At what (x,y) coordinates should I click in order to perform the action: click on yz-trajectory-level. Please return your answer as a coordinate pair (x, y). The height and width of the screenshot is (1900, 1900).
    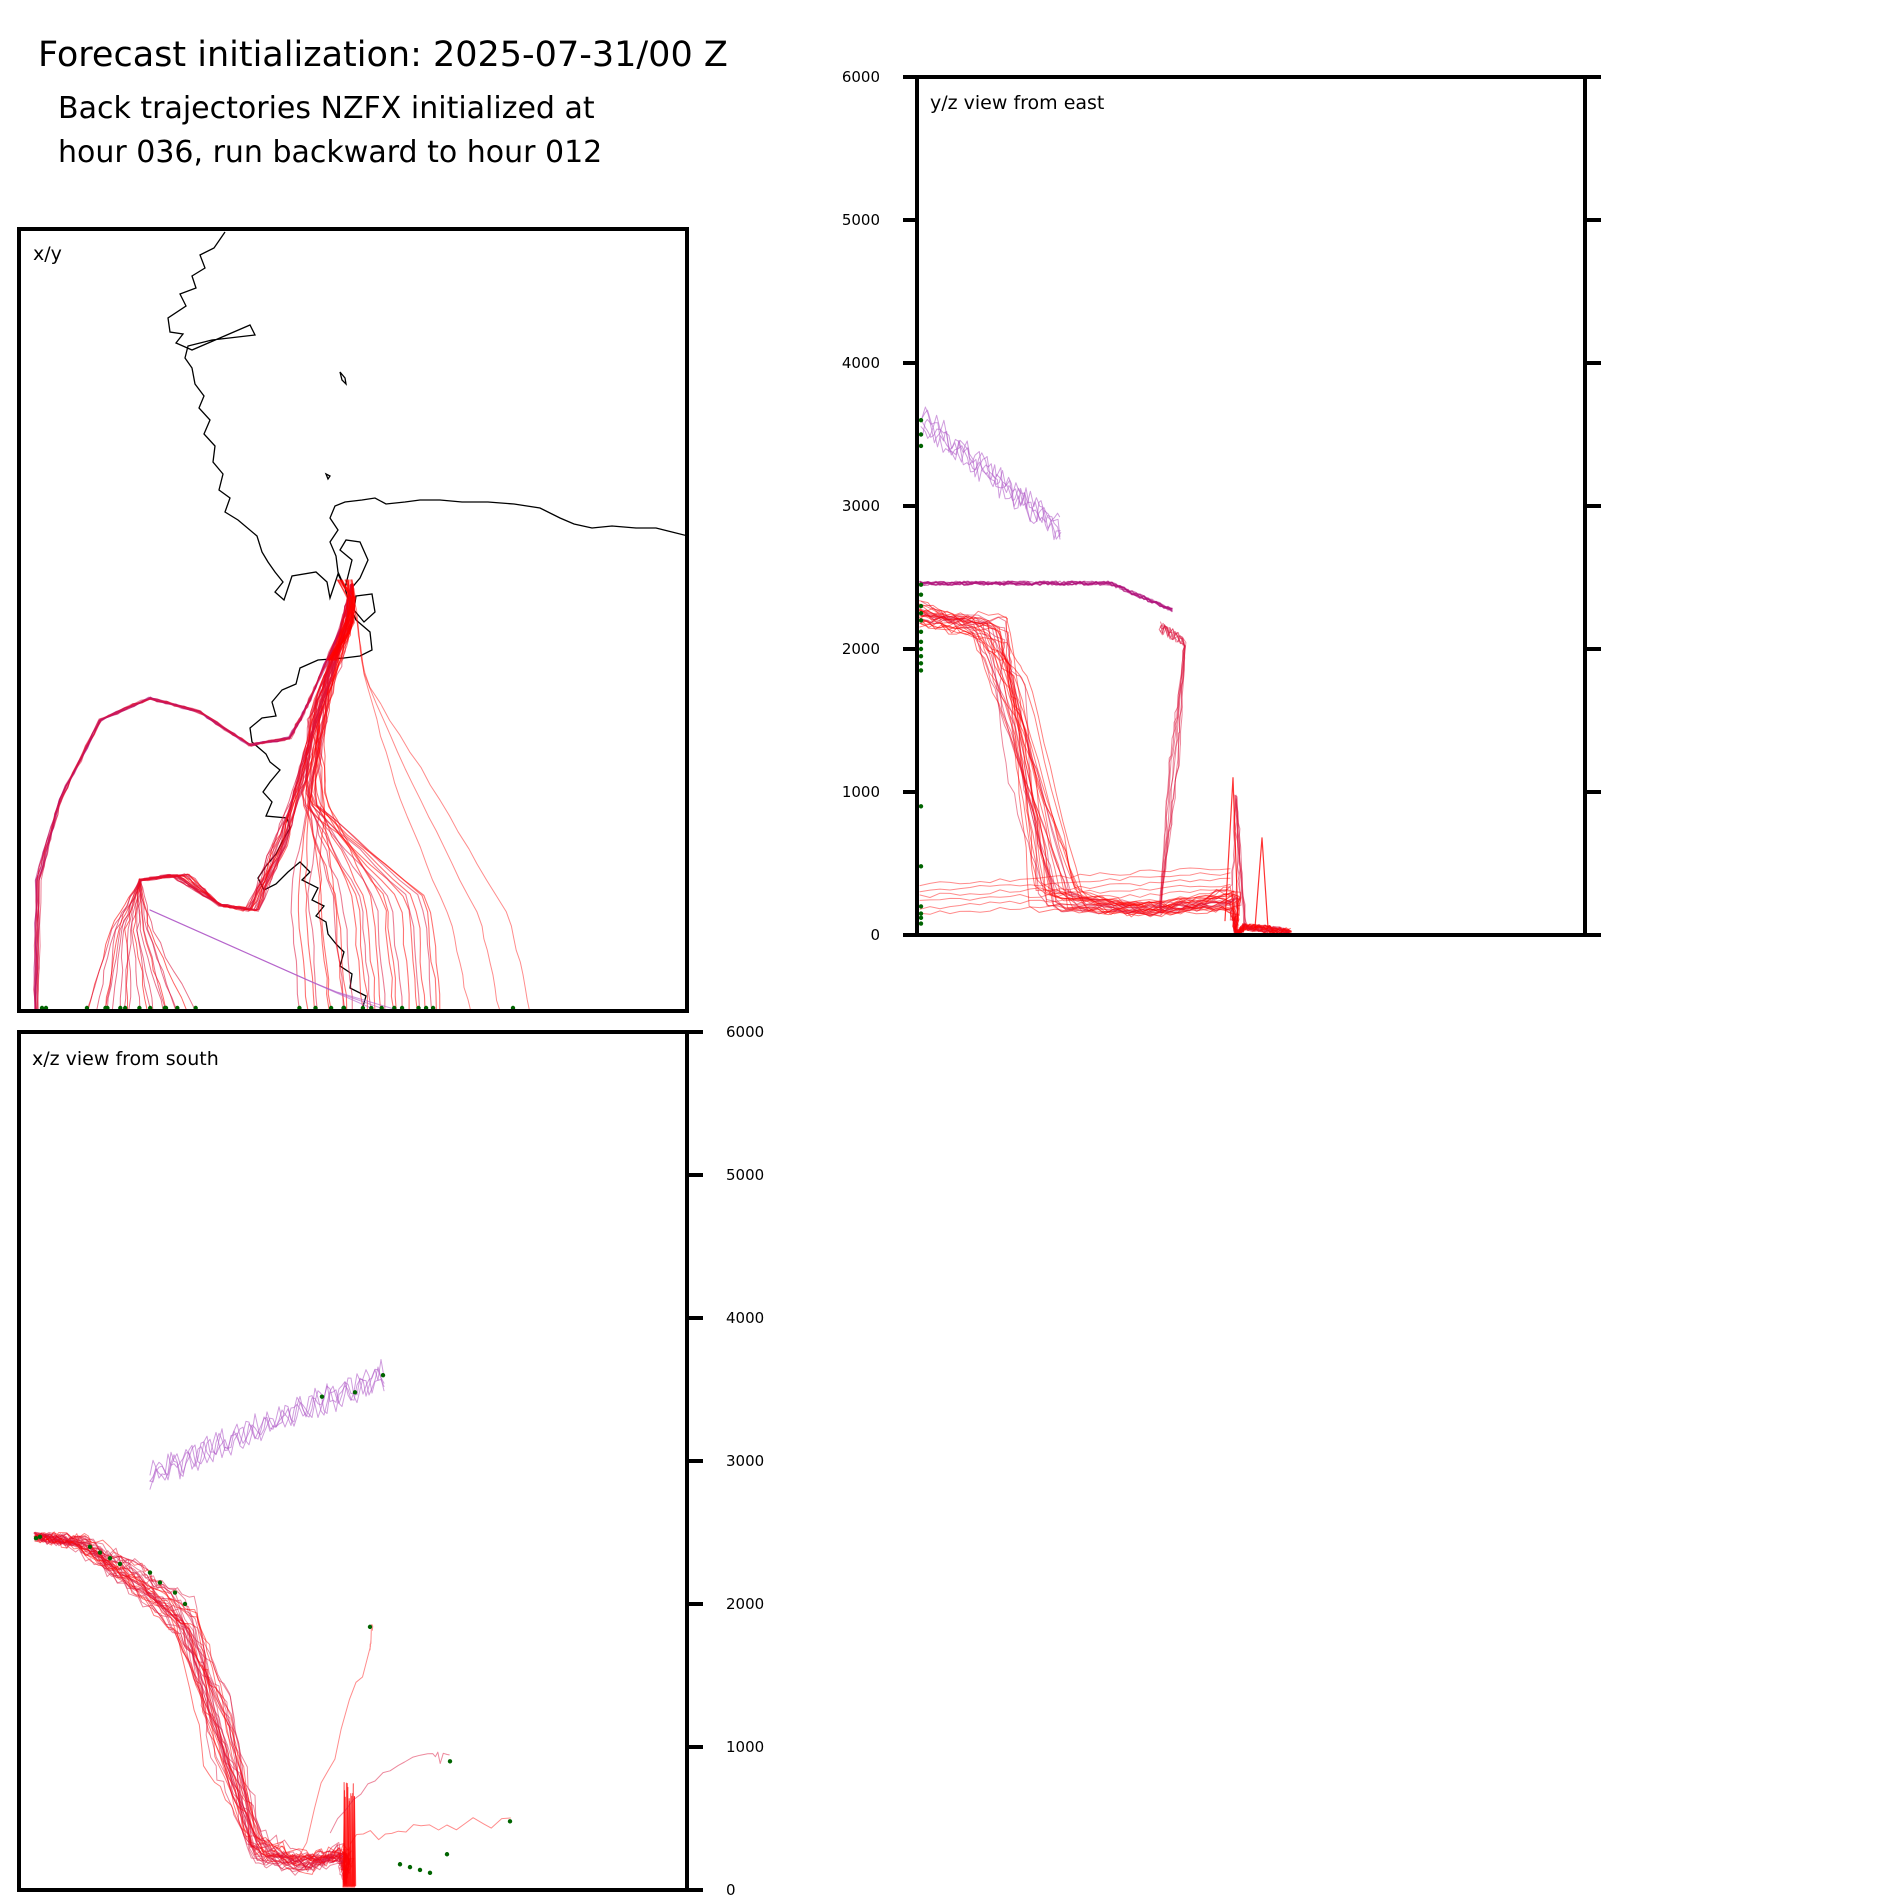
    Looking at the image, I should click on (1046, 596).